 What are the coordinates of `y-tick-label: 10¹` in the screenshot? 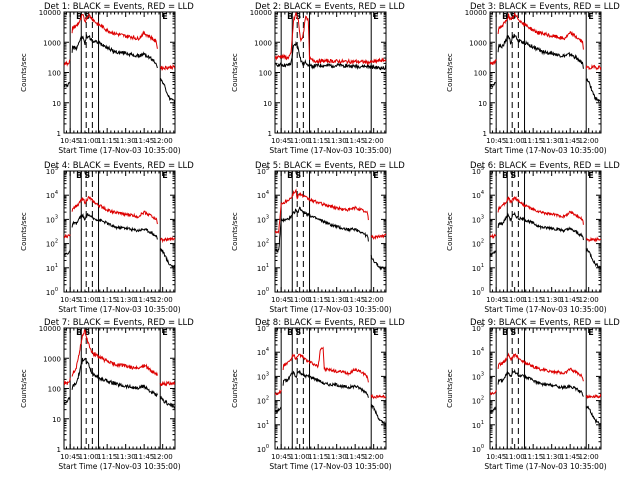 It's located at (478, 268).